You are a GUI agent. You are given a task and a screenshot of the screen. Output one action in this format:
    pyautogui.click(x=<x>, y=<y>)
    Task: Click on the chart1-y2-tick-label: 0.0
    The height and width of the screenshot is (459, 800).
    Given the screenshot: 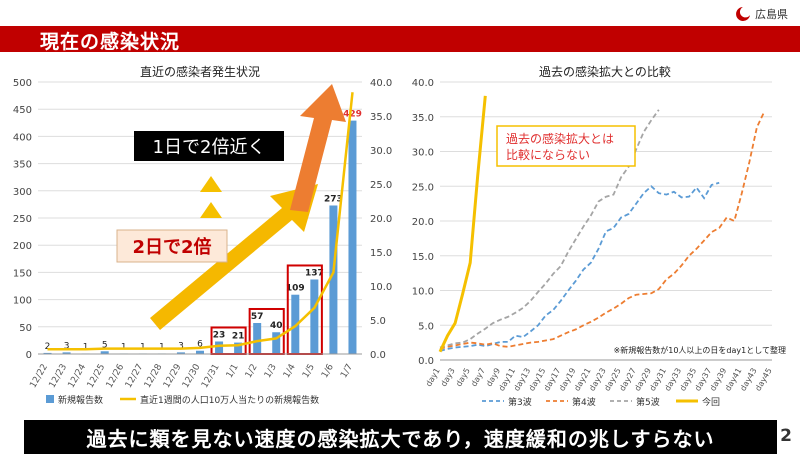 What is the action you would take?
    pyautogui.click(x=378, y=355)
    